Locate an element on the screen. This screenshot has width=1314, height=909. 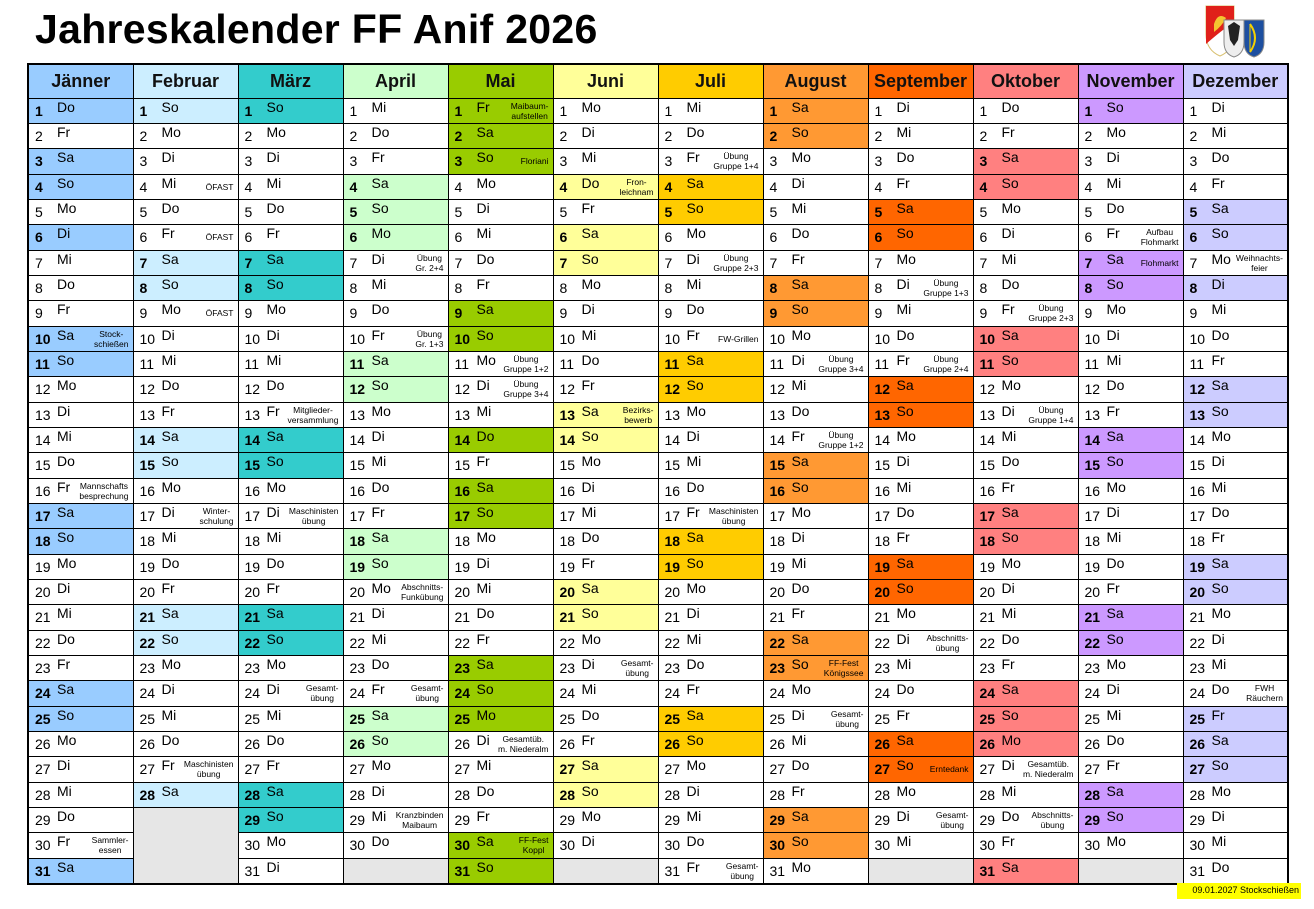
day-cell: 9 ÖFAST is located at coordinates (185, 313).